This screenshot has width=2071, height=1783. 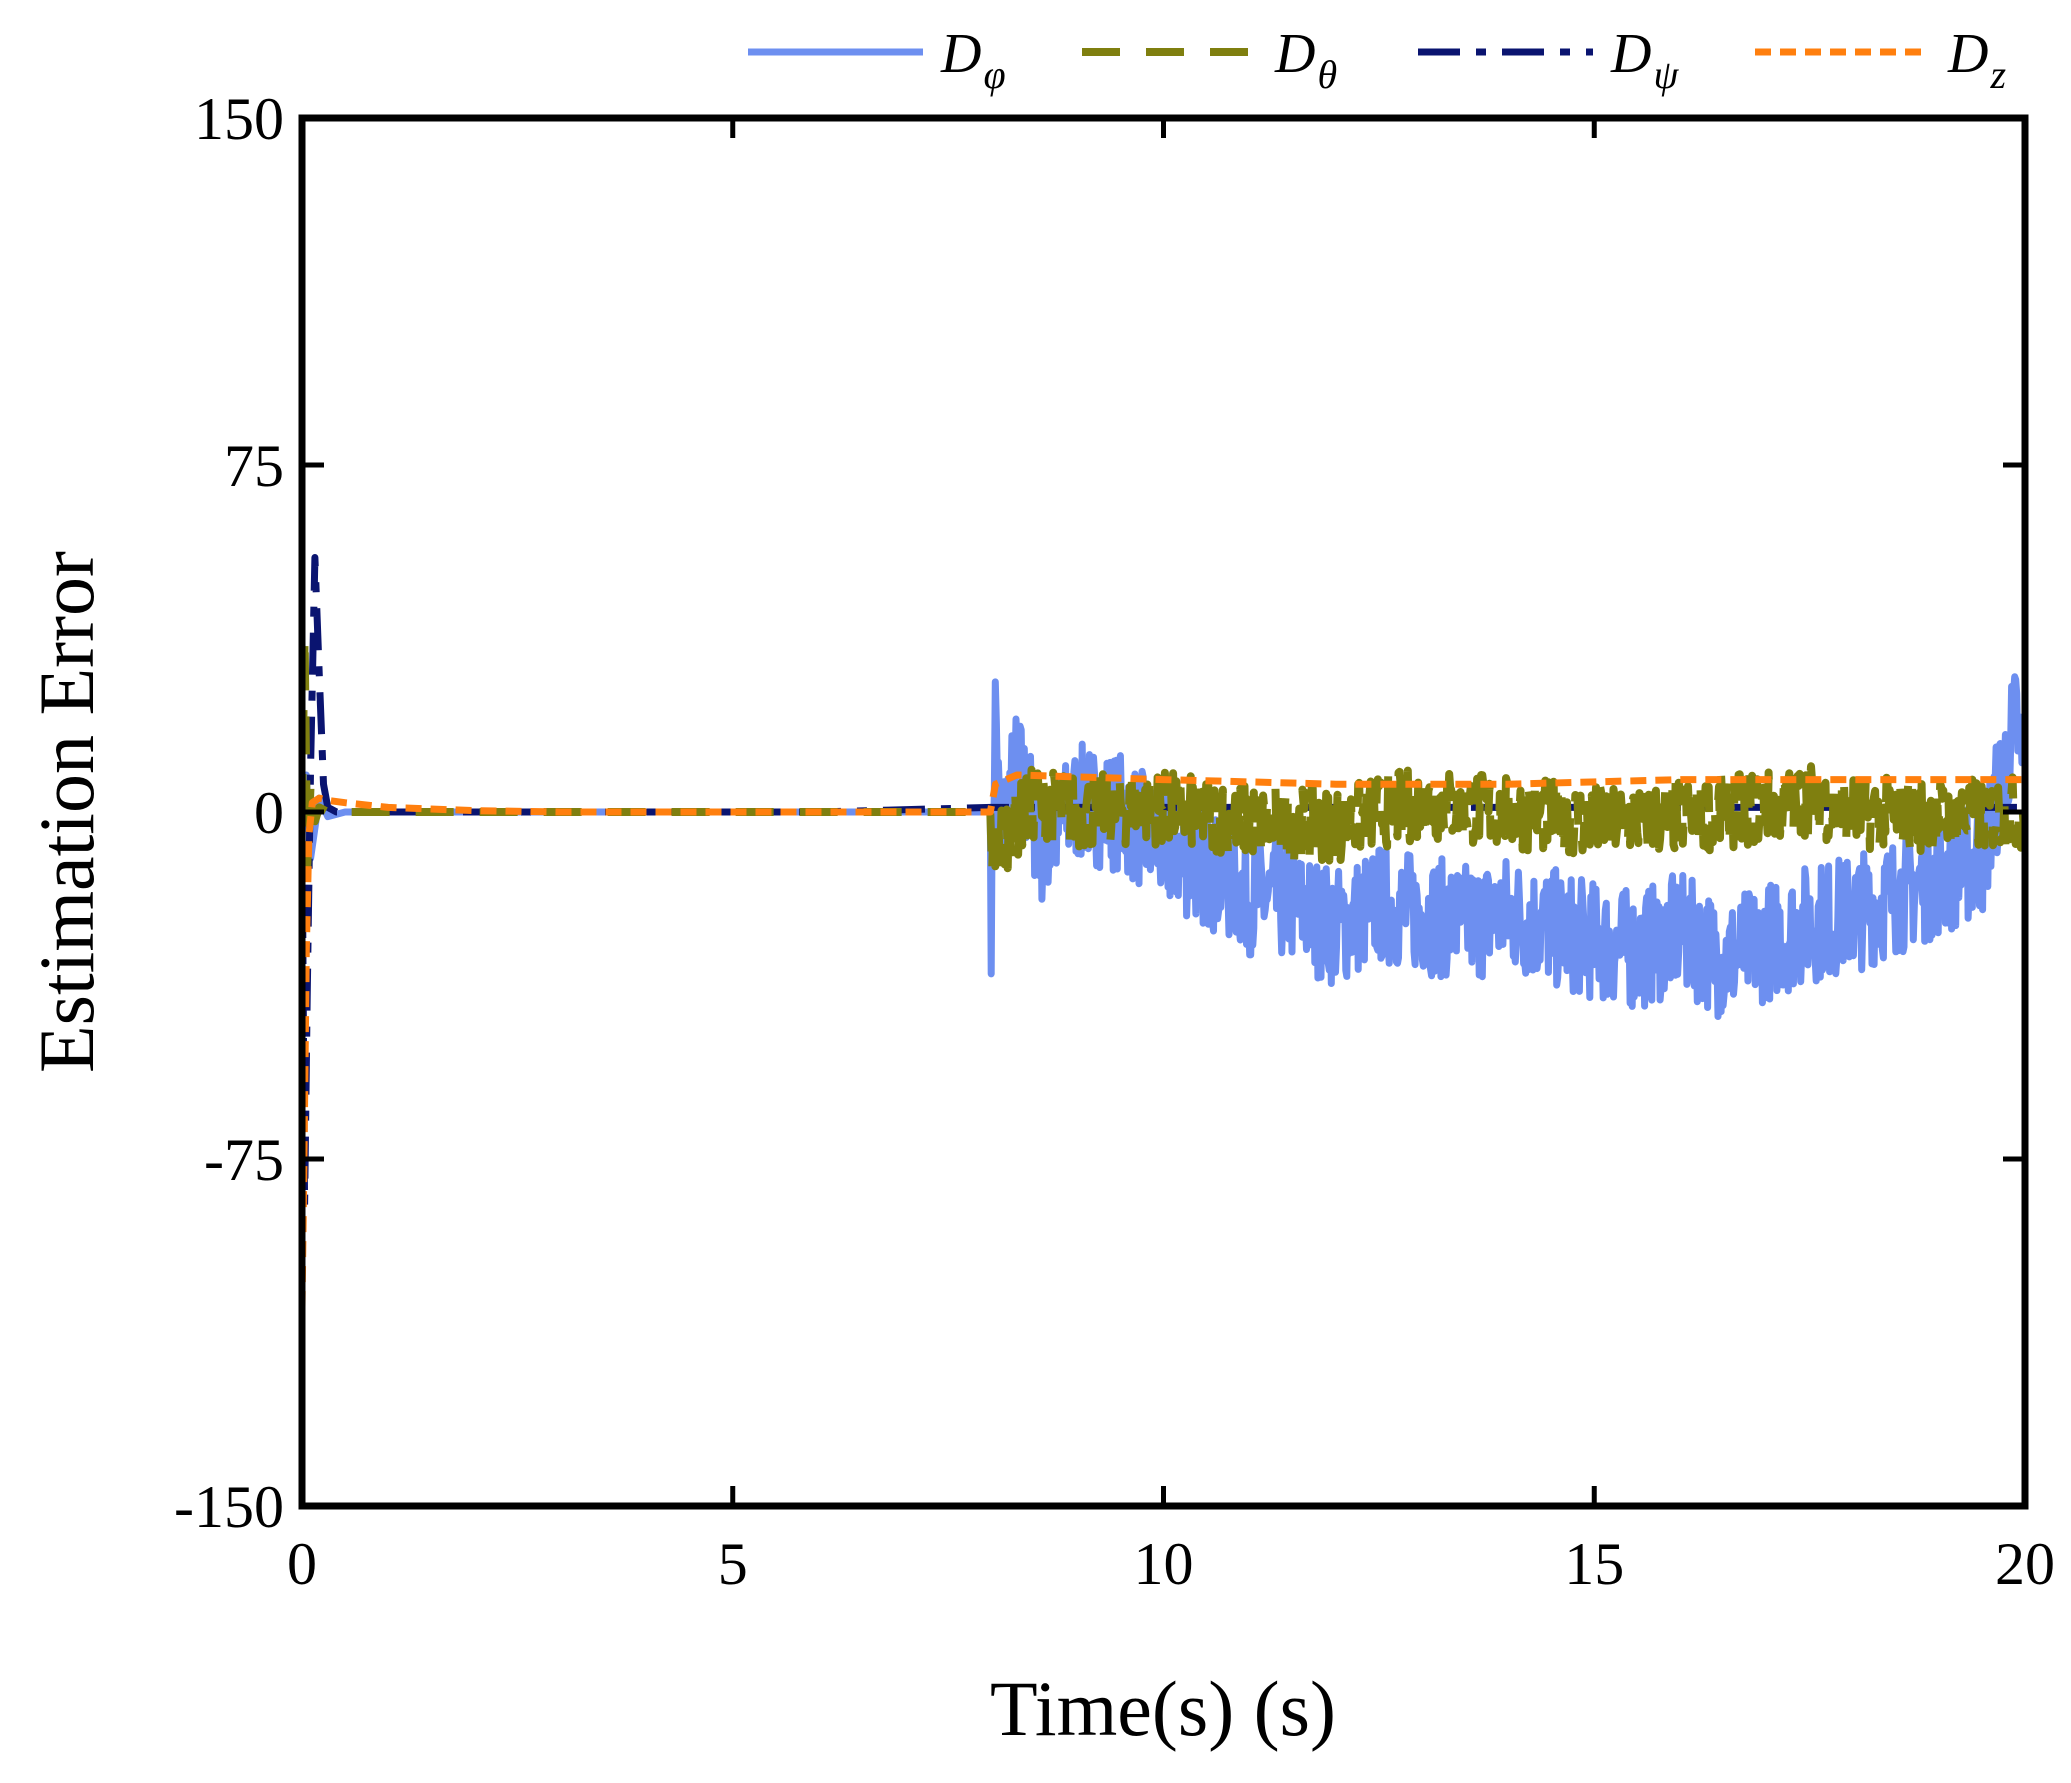 What do you see at coordinates (1163, 1708) in the screenshot?
I see `x-axis-title: Time(s) (s)` at bounding box center [1163, 1708].